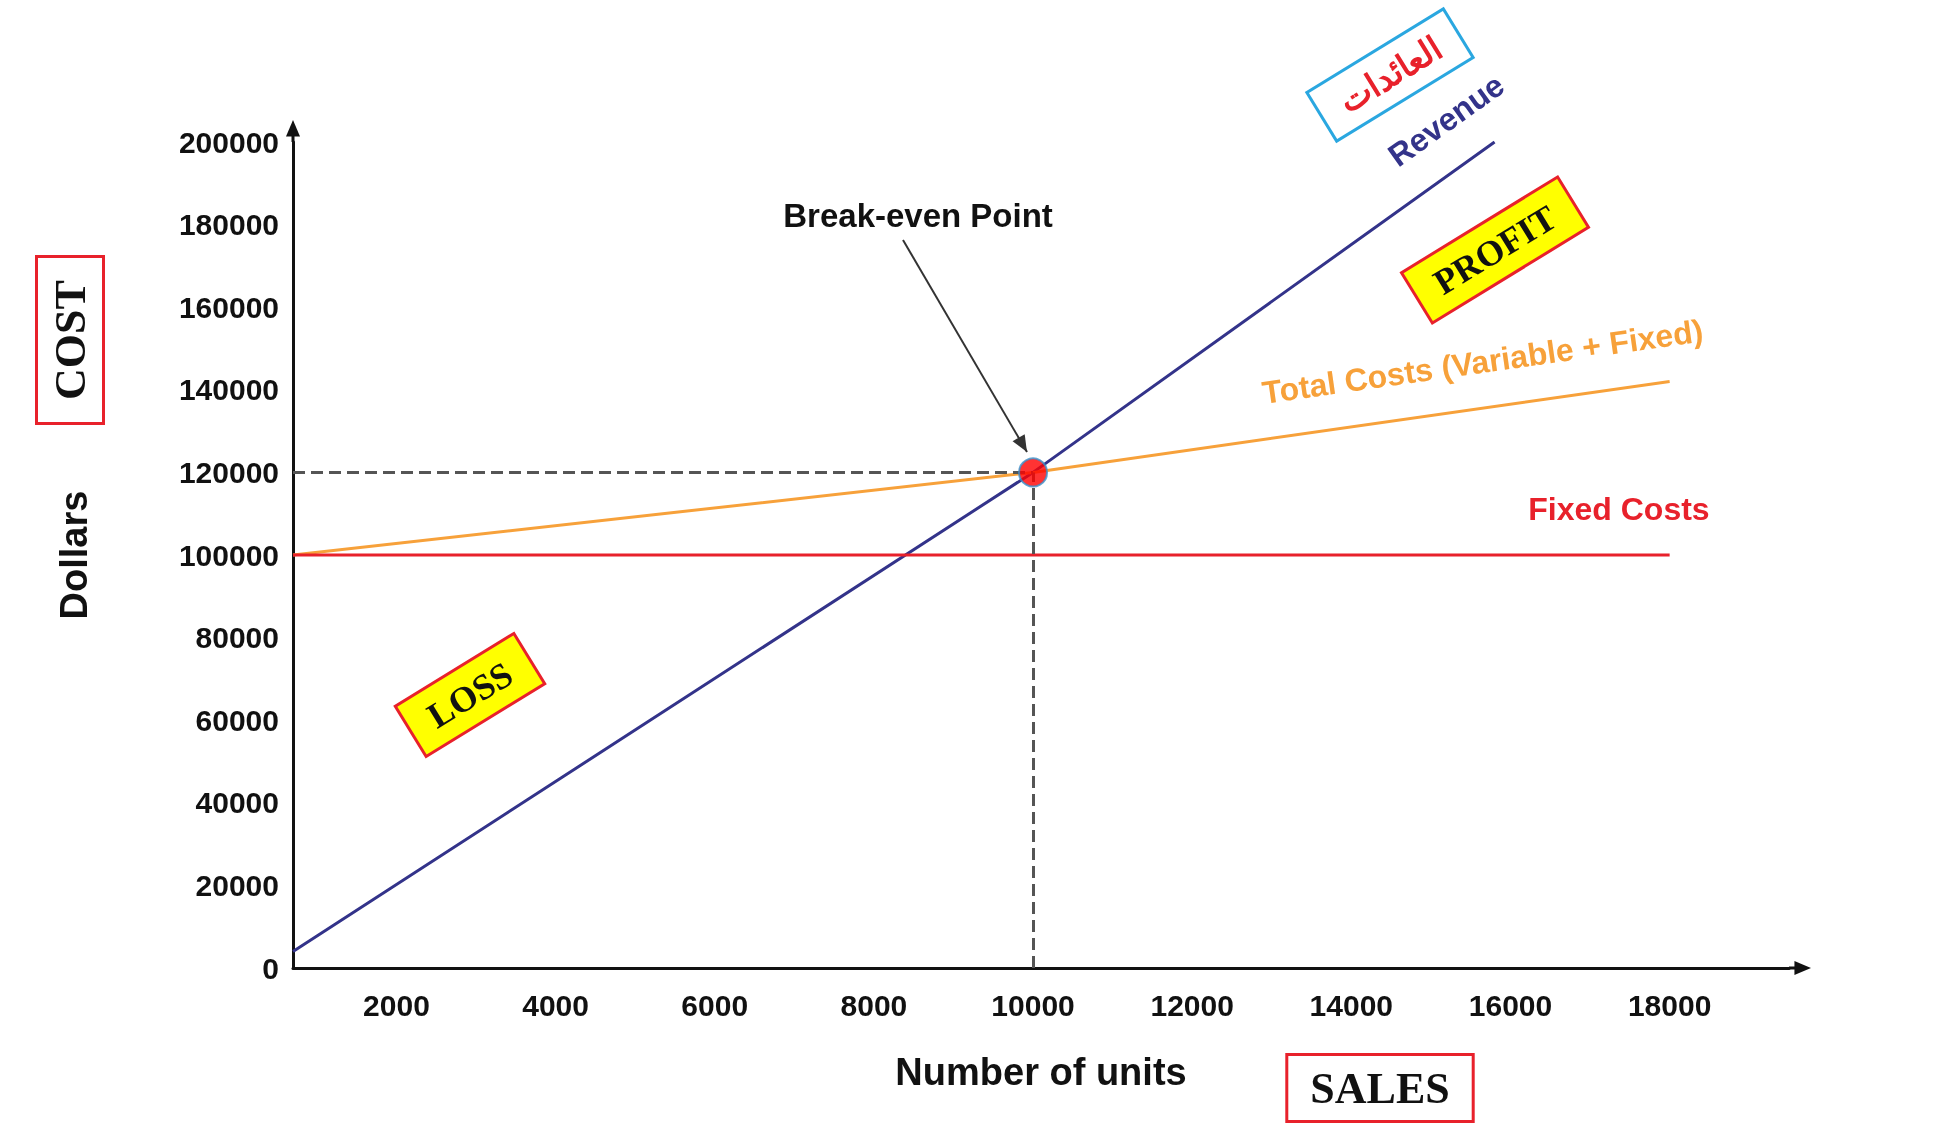 This screenshot has height=1127, width=1939. I want to click on x-axis-title: Number of units, so click(1041, 1072).